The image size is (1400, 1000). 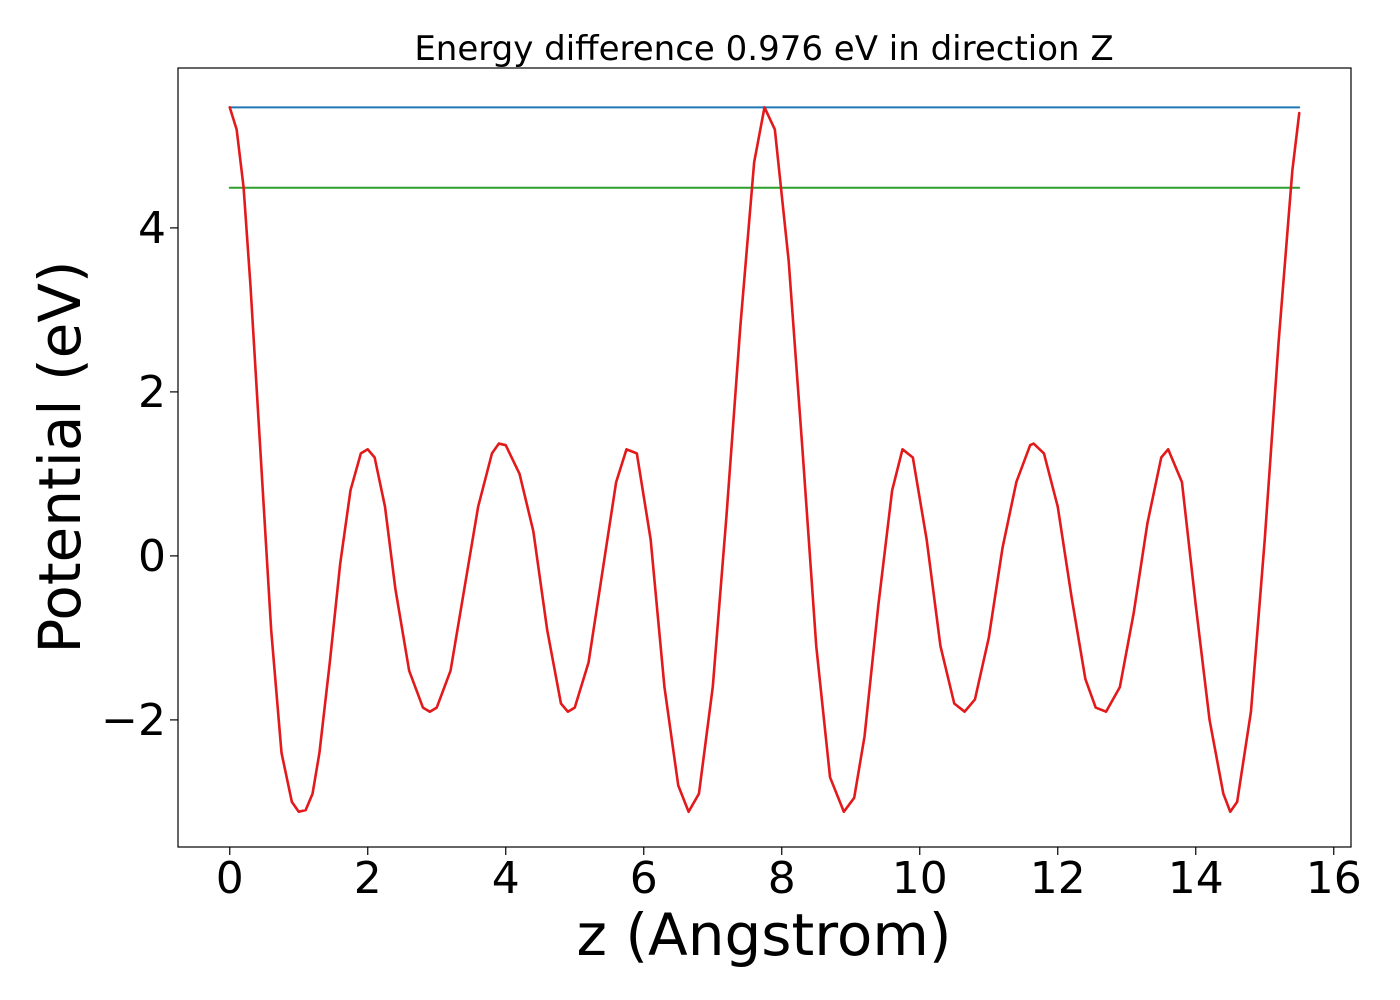 I want to click on x-tick-label: 12, so click(x=1058, y=878).